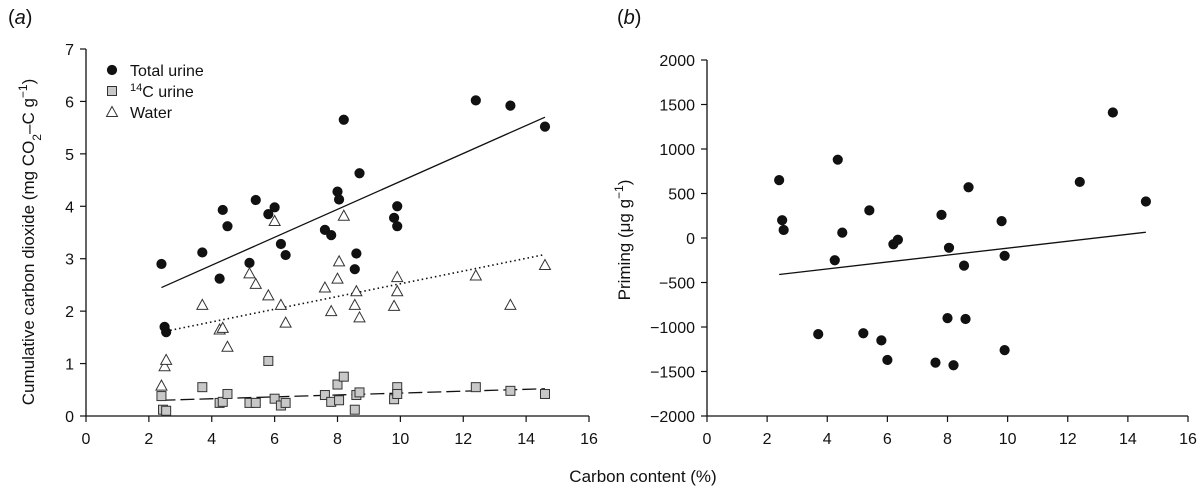 The width and height of the screenshot is (1200, 491). What do you see at coordinates (69, 50) in the screenshot?
I see `y-tick-label: 7` at bounding box center [69, 50].